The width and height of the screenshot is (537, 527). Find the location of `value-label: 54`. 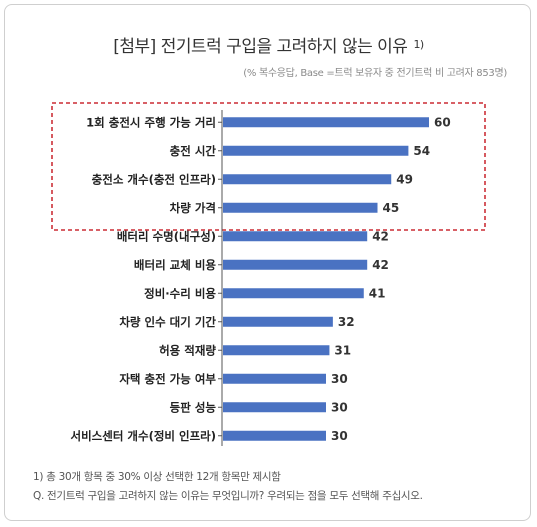

value-label: 54 is located at coordinates (421, 151).